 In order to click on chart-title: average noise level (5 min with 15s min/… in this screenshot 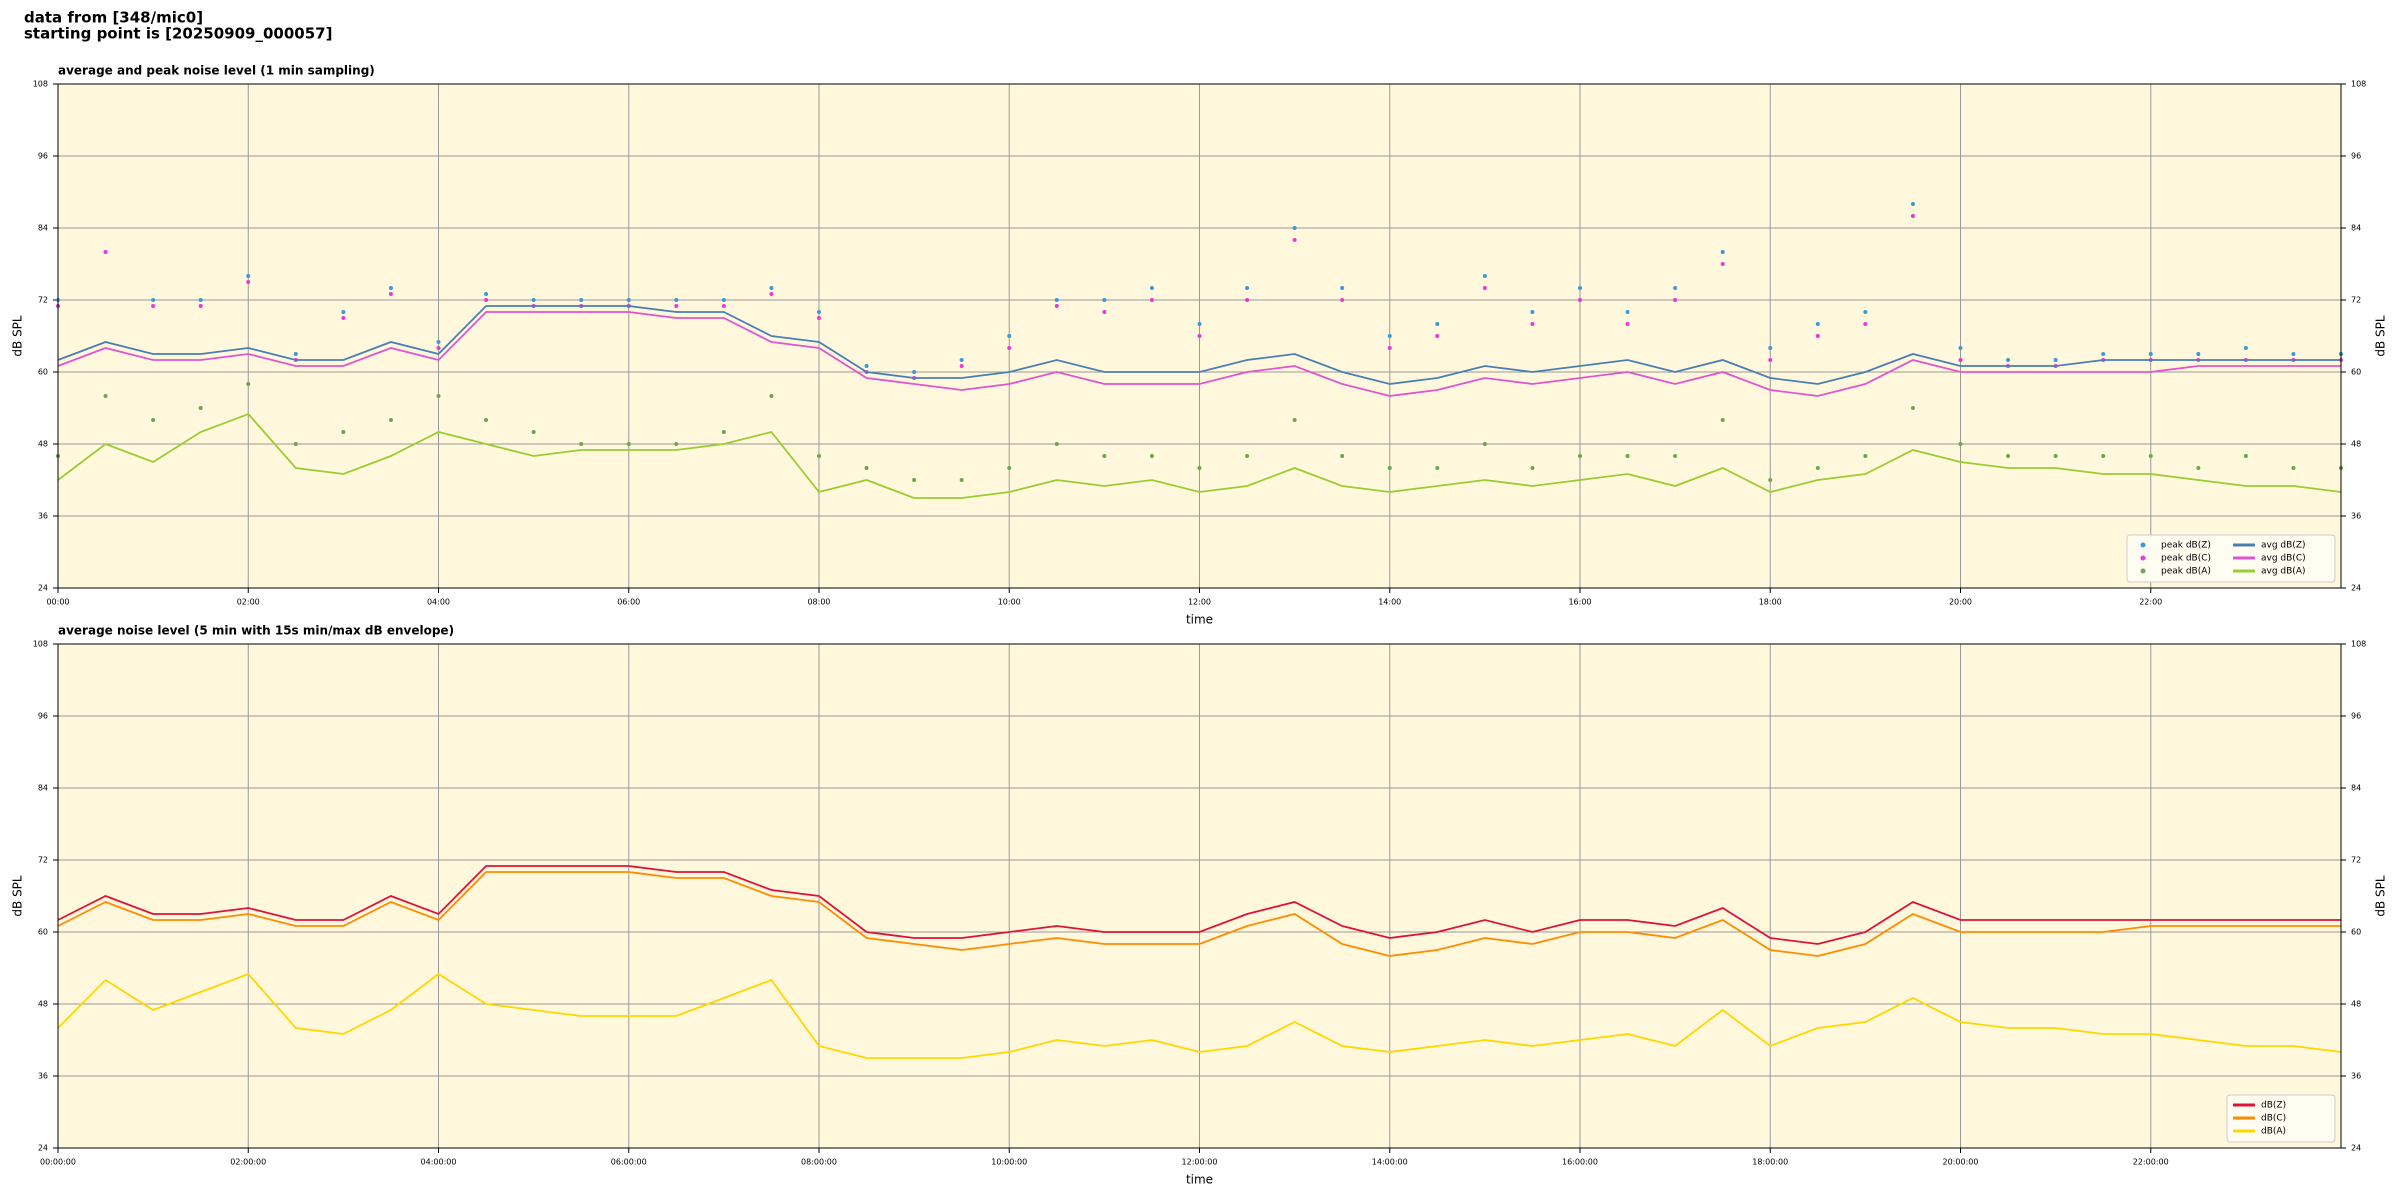, I will do `click(256, 631)`.